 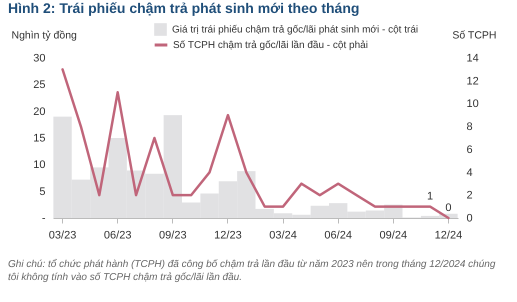 I want to click on y-tick-label: -, so click(x=44, y=218).